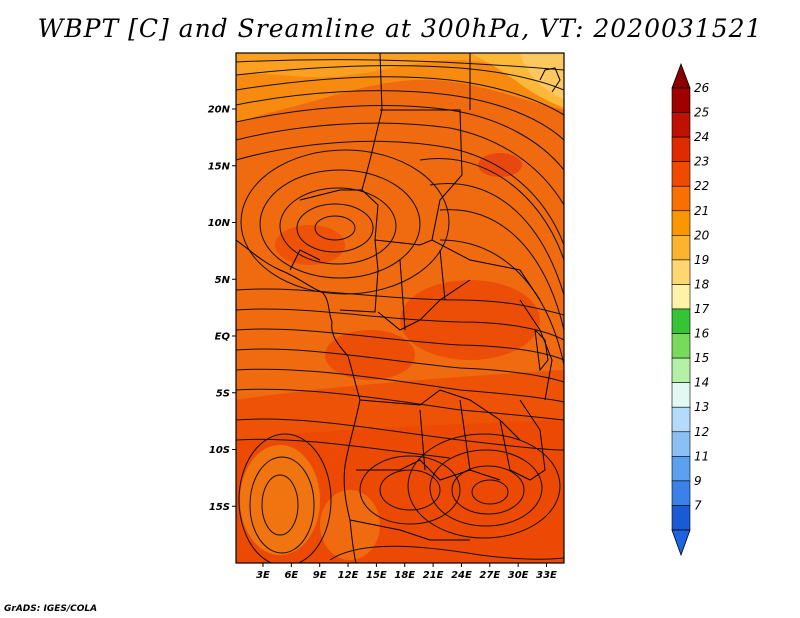 This screenshot has width=800, height=618. I want to click on colorbar-label: 12, so click(701, 432).